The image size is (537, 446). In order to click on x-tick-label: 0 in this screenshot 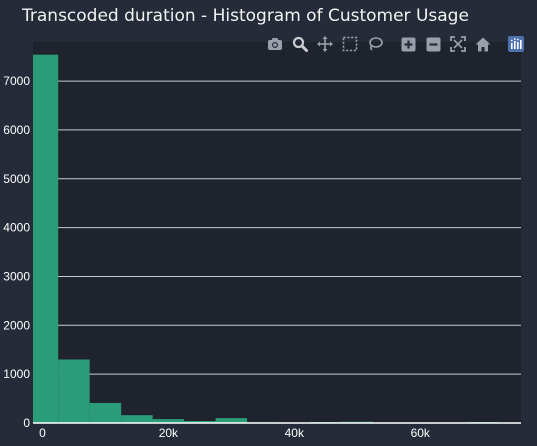, I will do `click(42, 433)`.